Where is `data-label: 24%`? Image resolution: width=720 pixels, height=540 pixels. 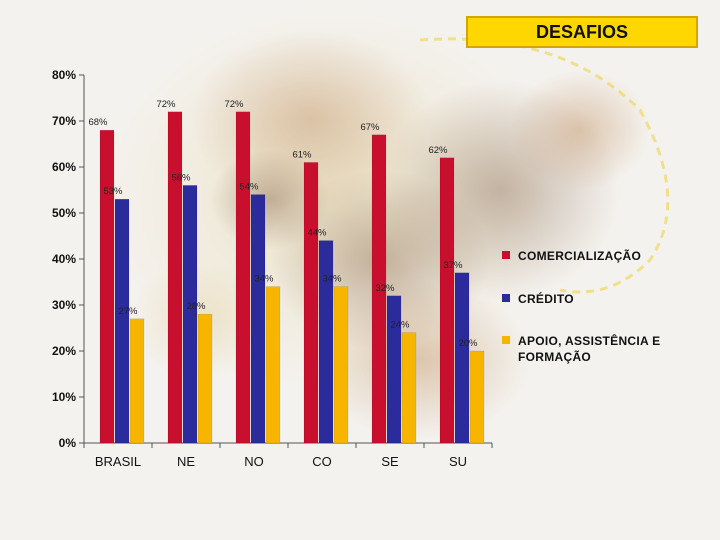 data-label: 24% is located at coordinates (400, 325).